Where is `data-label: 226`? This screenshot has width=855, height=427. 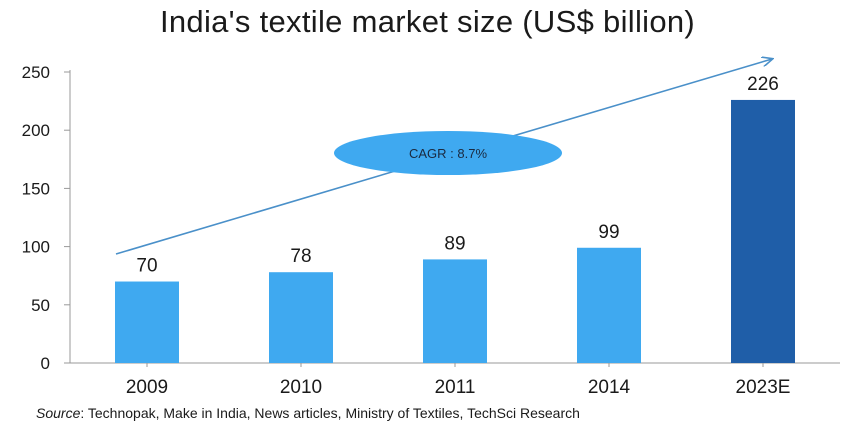 data-label: 226 is located at coordinates (763, 84).